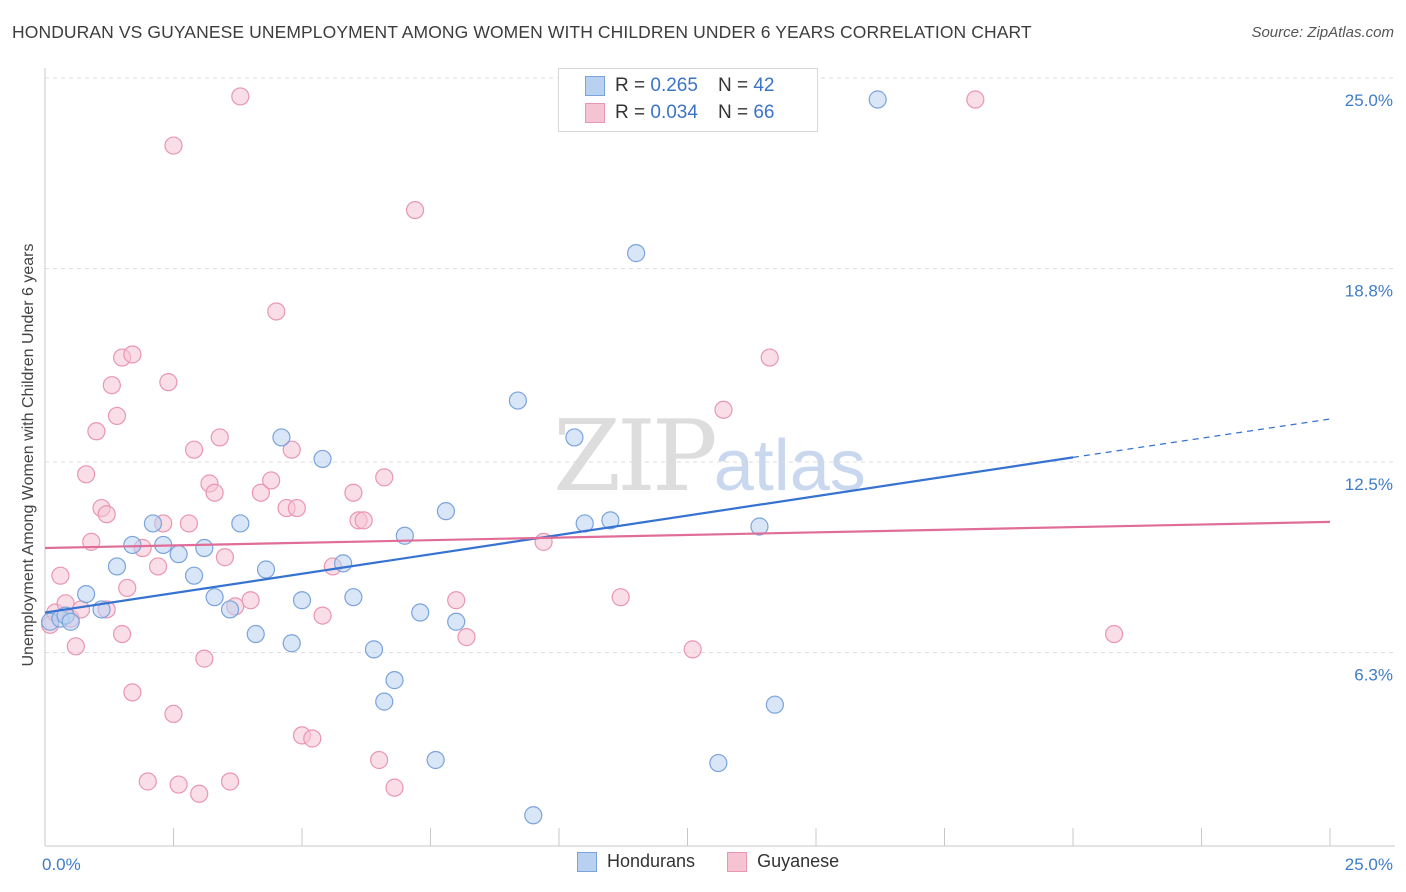  I want to click on y-tick-label: 25.0%, so click(1369, 100).